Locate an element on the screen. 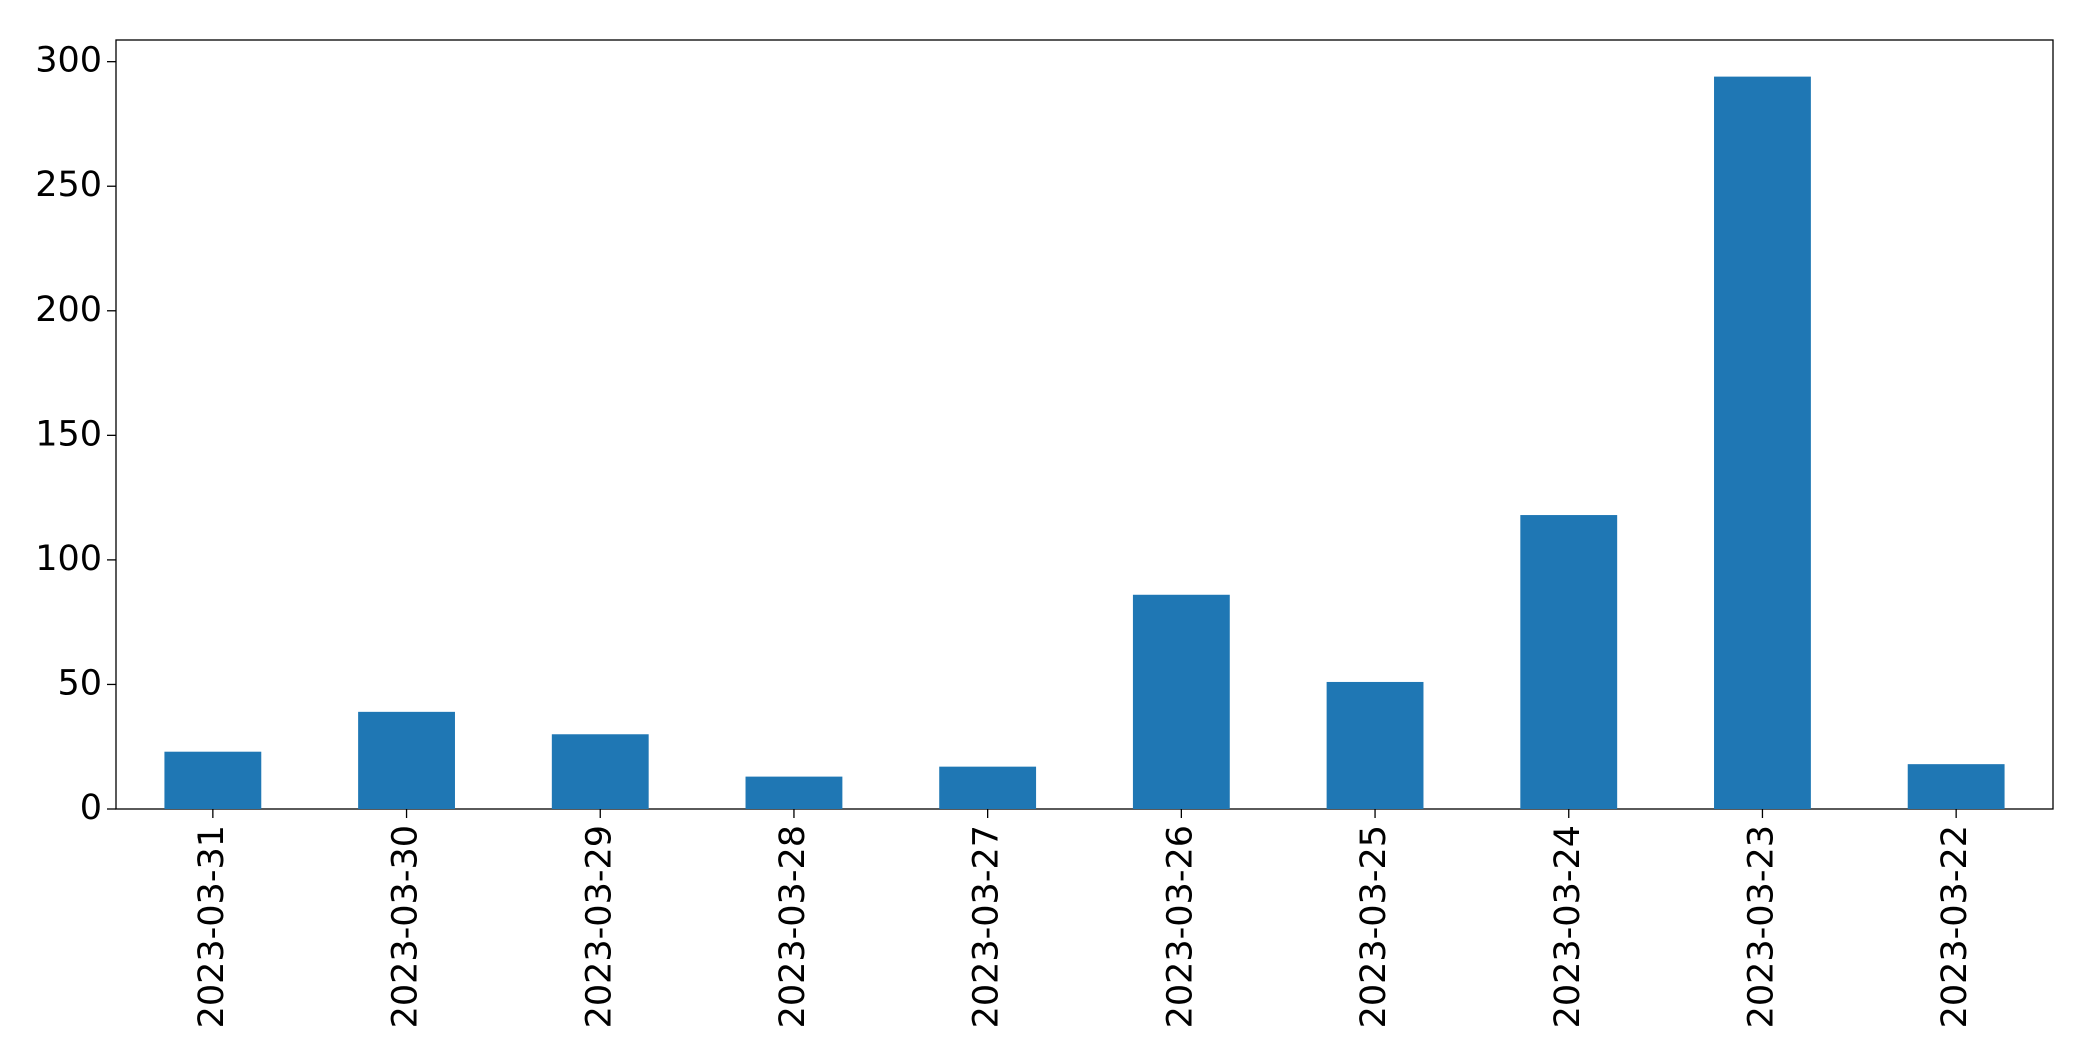 The width and height of the screenshot is (2093, 1061). y-tick-label: 250 is located at coordinates (68, 185).